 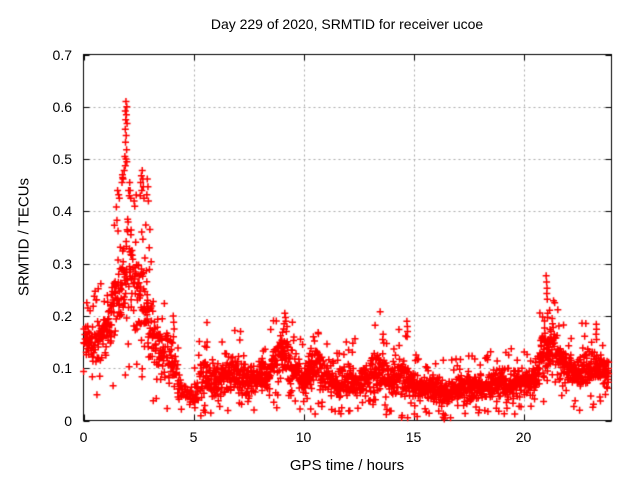 I want to click on x-tick-label: 20, so click(x=523, y=437).